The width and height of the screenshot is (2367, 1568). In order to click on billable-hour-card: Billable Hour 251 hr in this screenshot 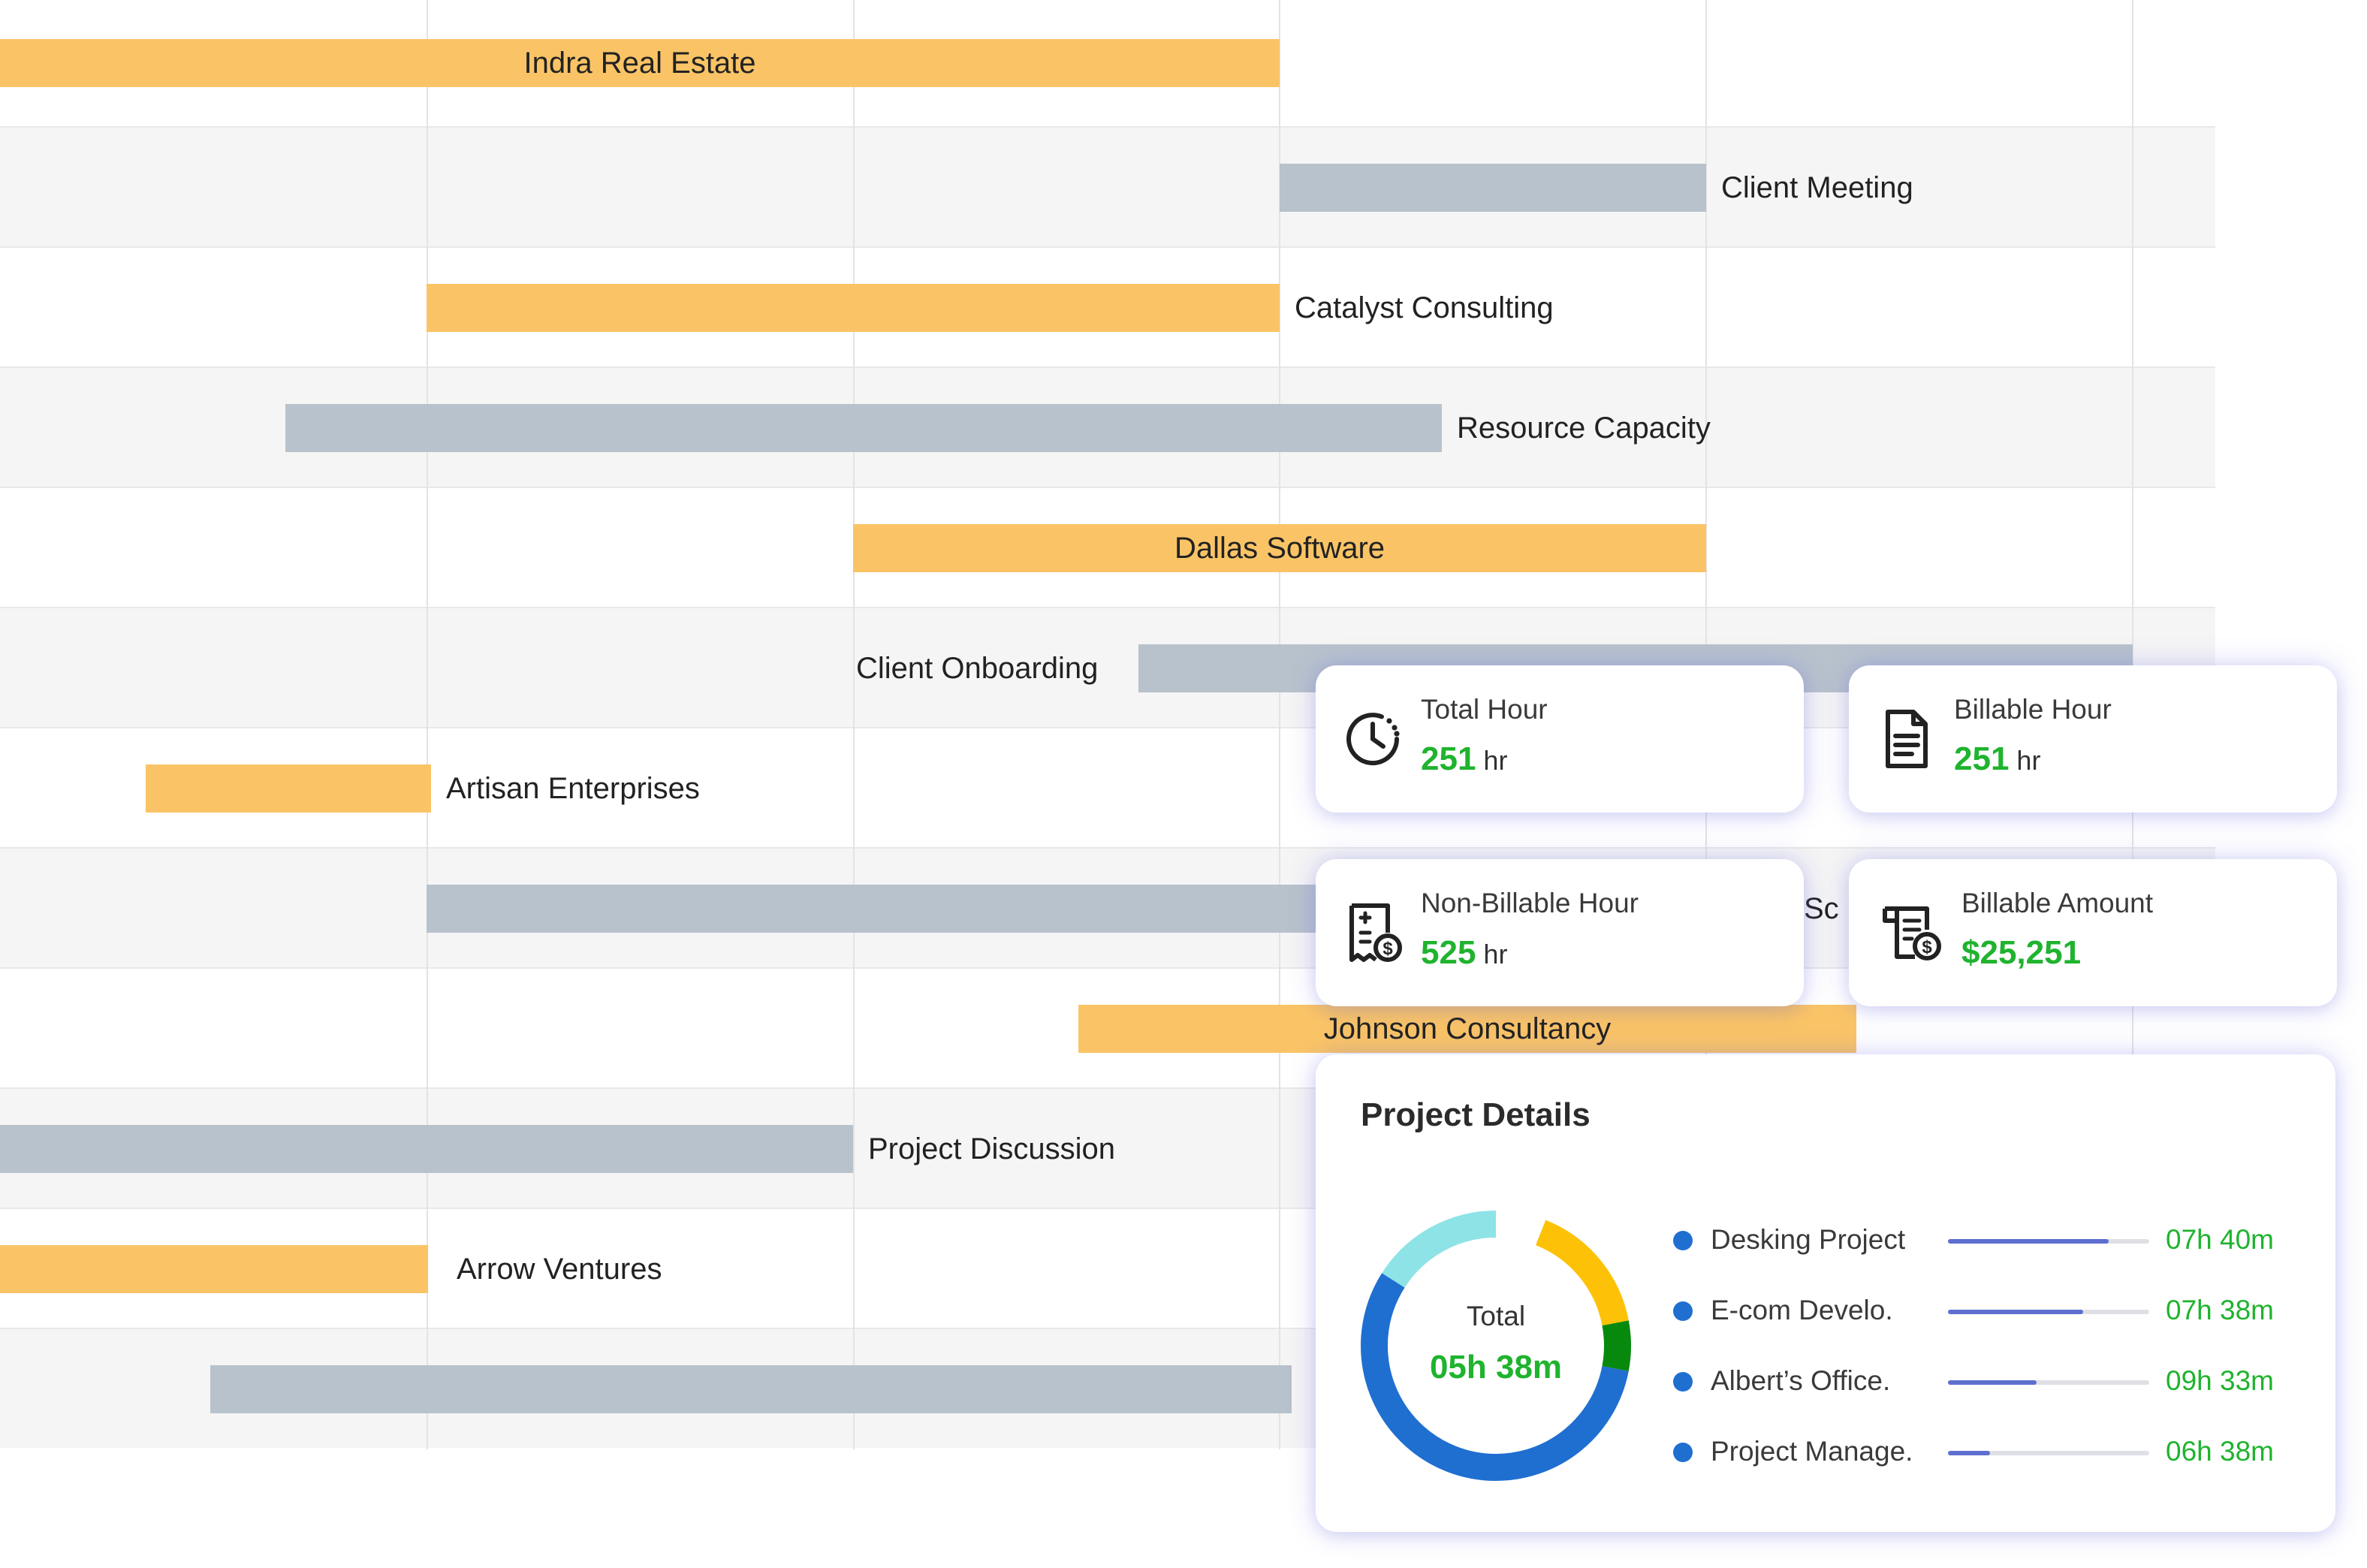, I will do `click(2093, 739)`.